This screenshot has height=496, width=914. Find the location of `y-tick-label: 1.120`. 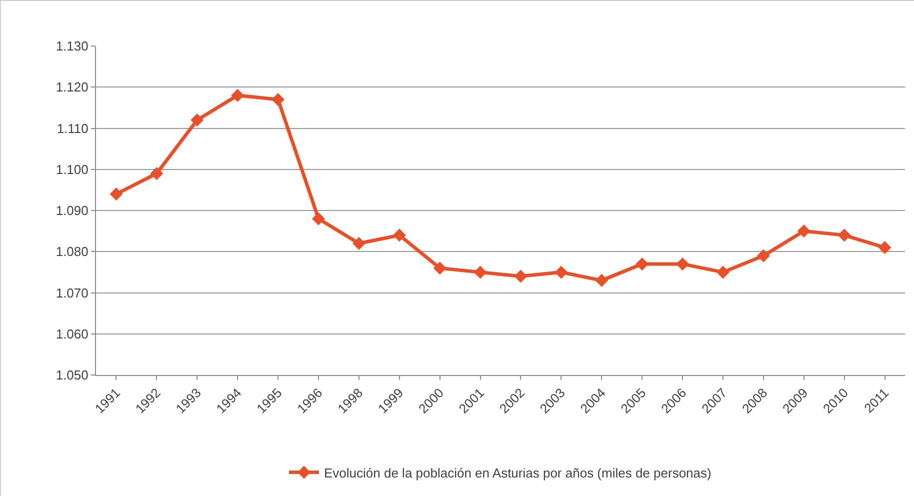

y-tick-label: 1.120 is located at coordinates (72, 87).